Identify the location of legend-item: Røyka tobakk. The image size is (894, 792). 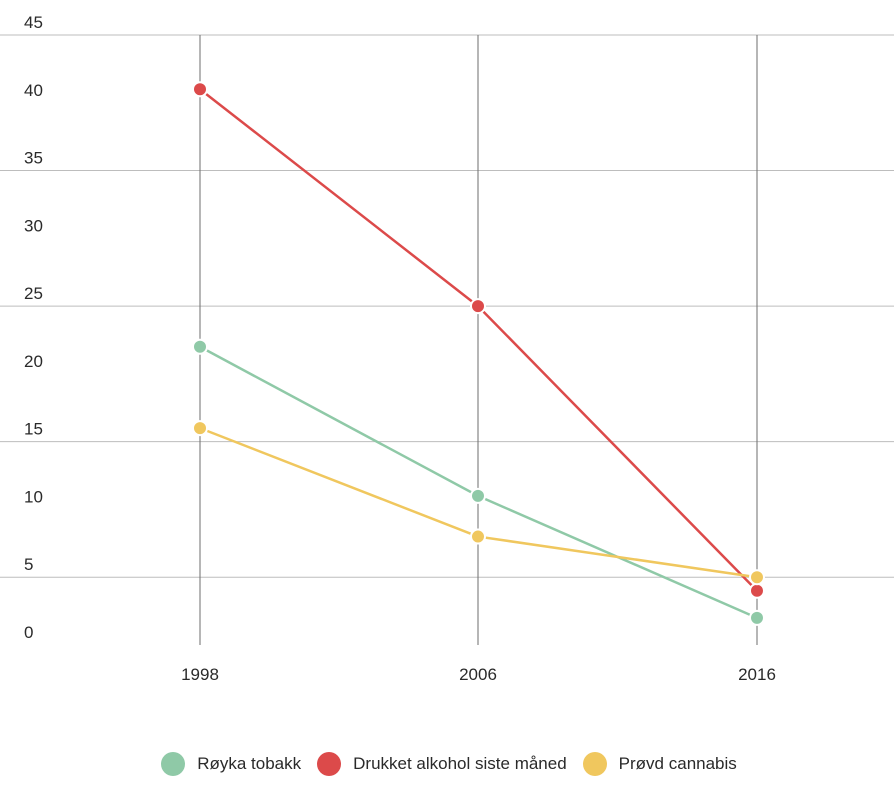
(231, 764).